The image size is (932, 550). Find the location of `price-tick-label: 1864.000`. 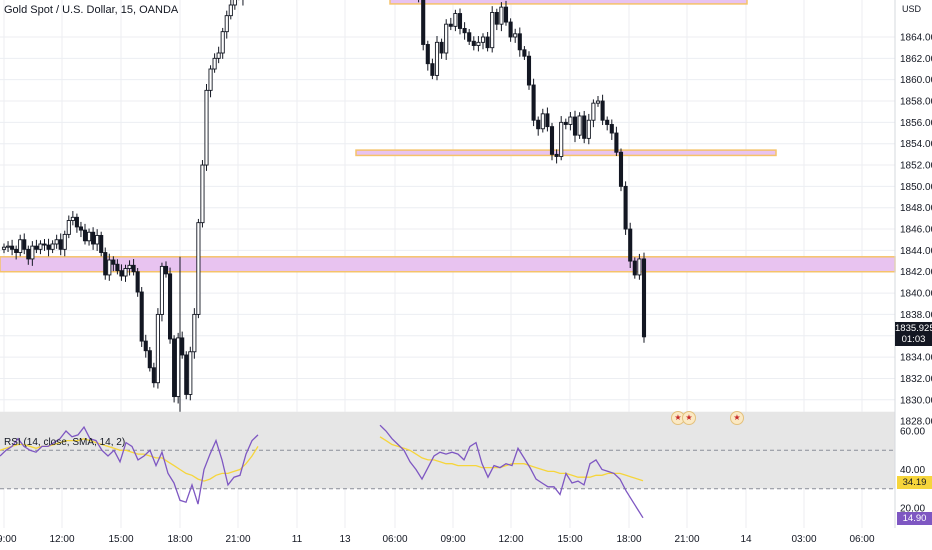

price-tick-label: 1864.000 is located at coordinates (916, 38).